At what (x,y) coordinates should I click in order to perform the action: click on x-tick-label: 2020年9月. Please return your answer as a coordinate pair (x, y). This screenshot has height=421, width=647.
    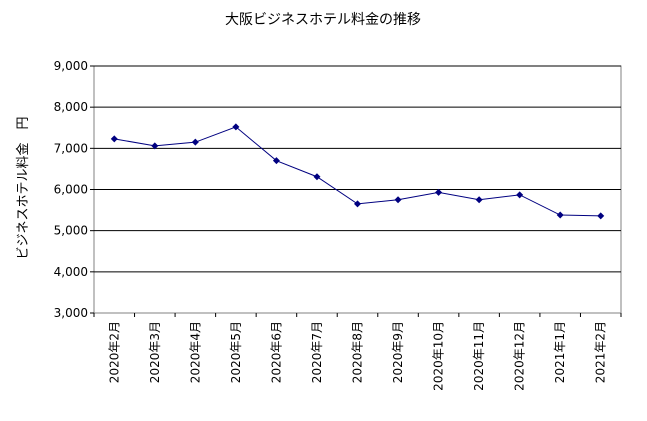
    Looking at the image, I should click on (398, 352).